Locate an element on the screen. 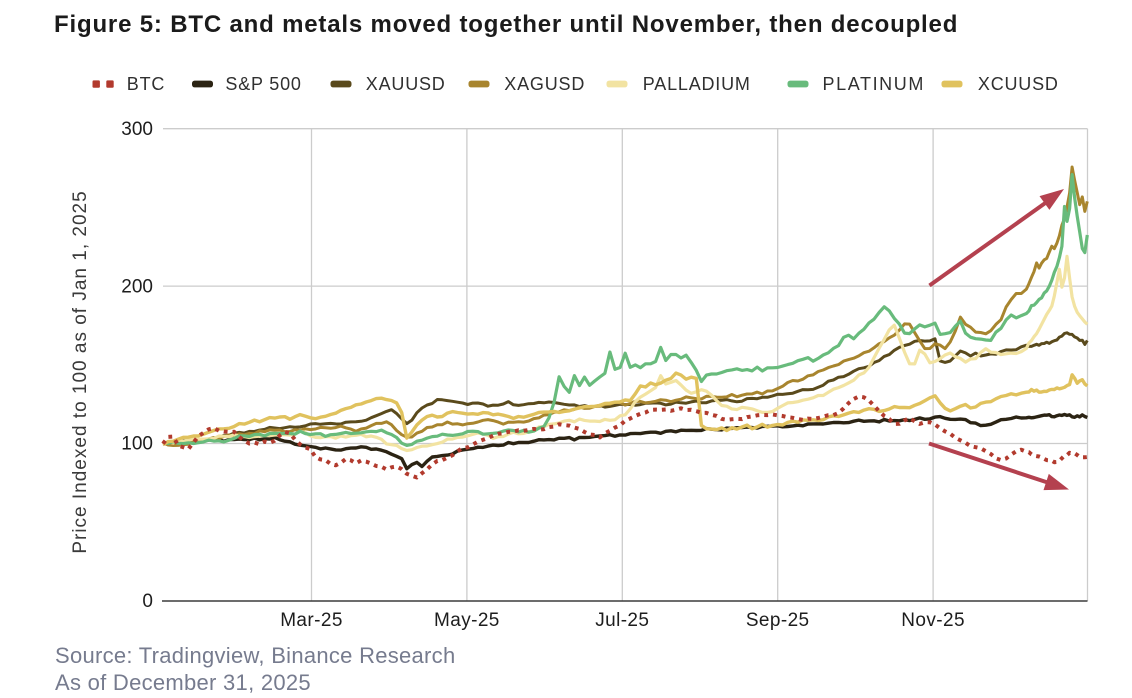  svg-text: Mar-25 is located at coordinates (311, 620).